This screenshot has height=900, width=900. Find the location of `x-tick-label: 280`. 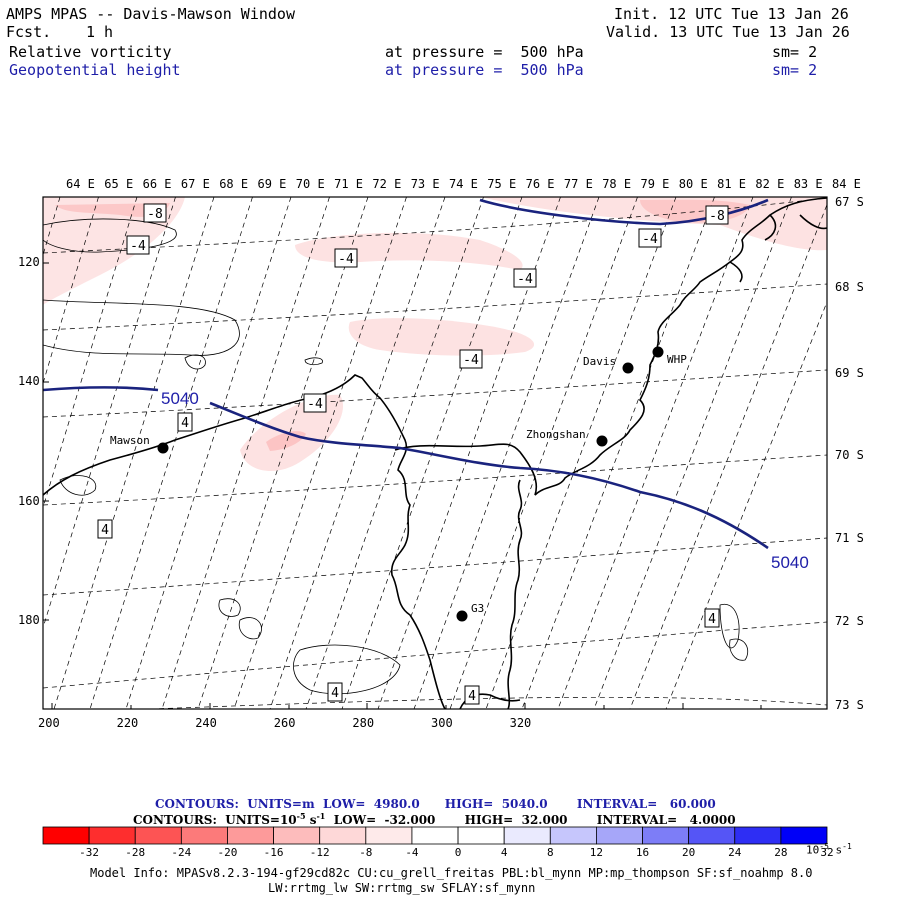

x-tick-label: 280 is located at coordinates (363, 723).